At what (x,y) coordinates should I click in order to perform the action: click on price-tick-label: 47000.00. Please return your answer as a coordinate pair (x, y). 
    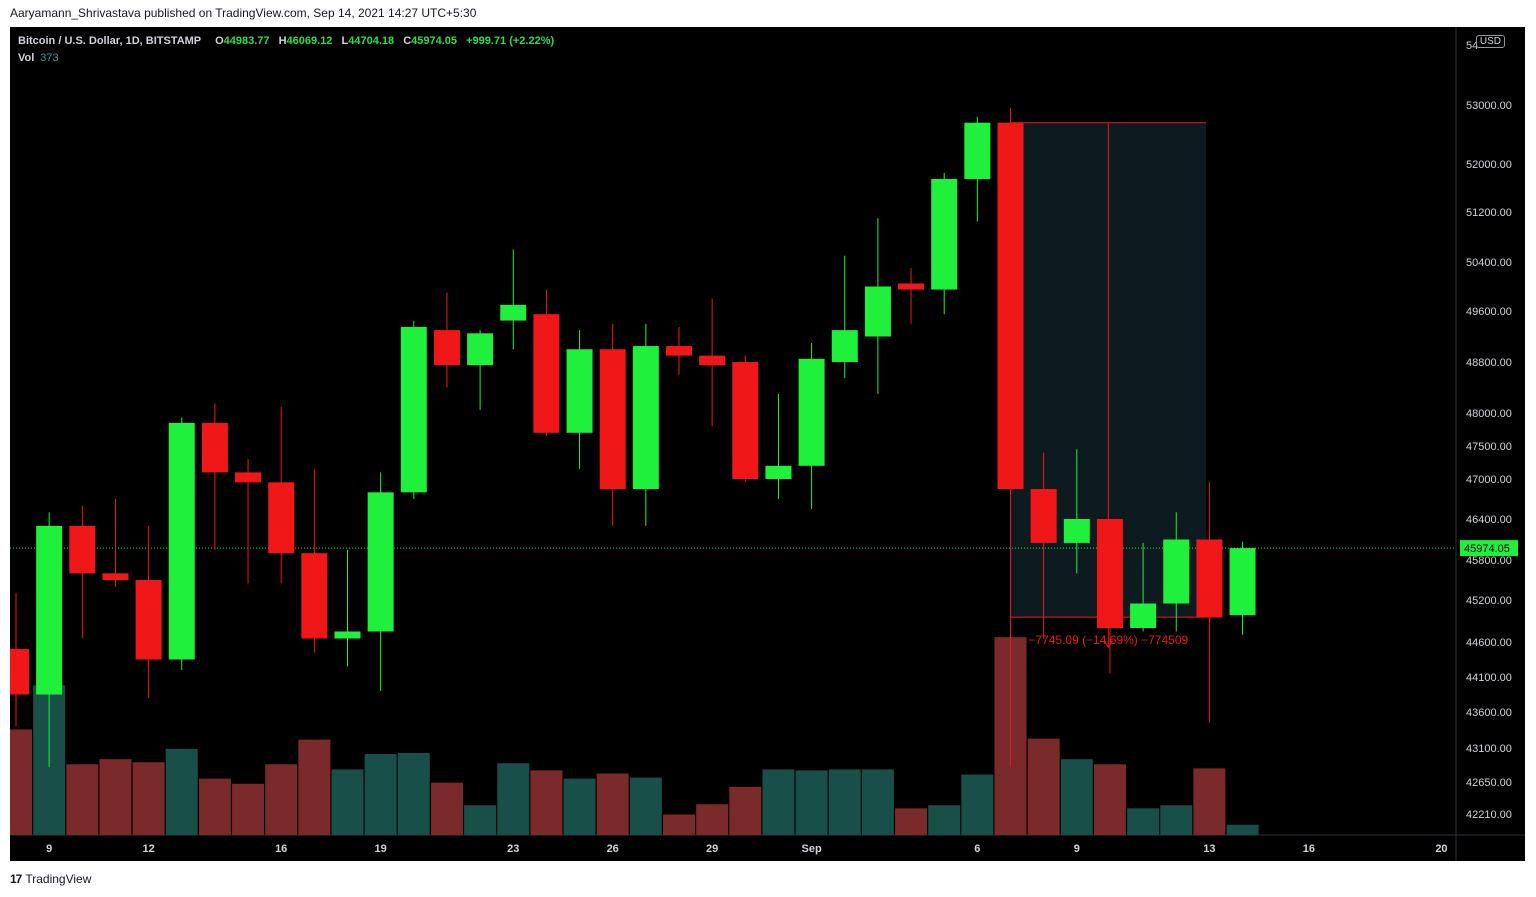
    Looking at the image, I should click on (1489, 480).